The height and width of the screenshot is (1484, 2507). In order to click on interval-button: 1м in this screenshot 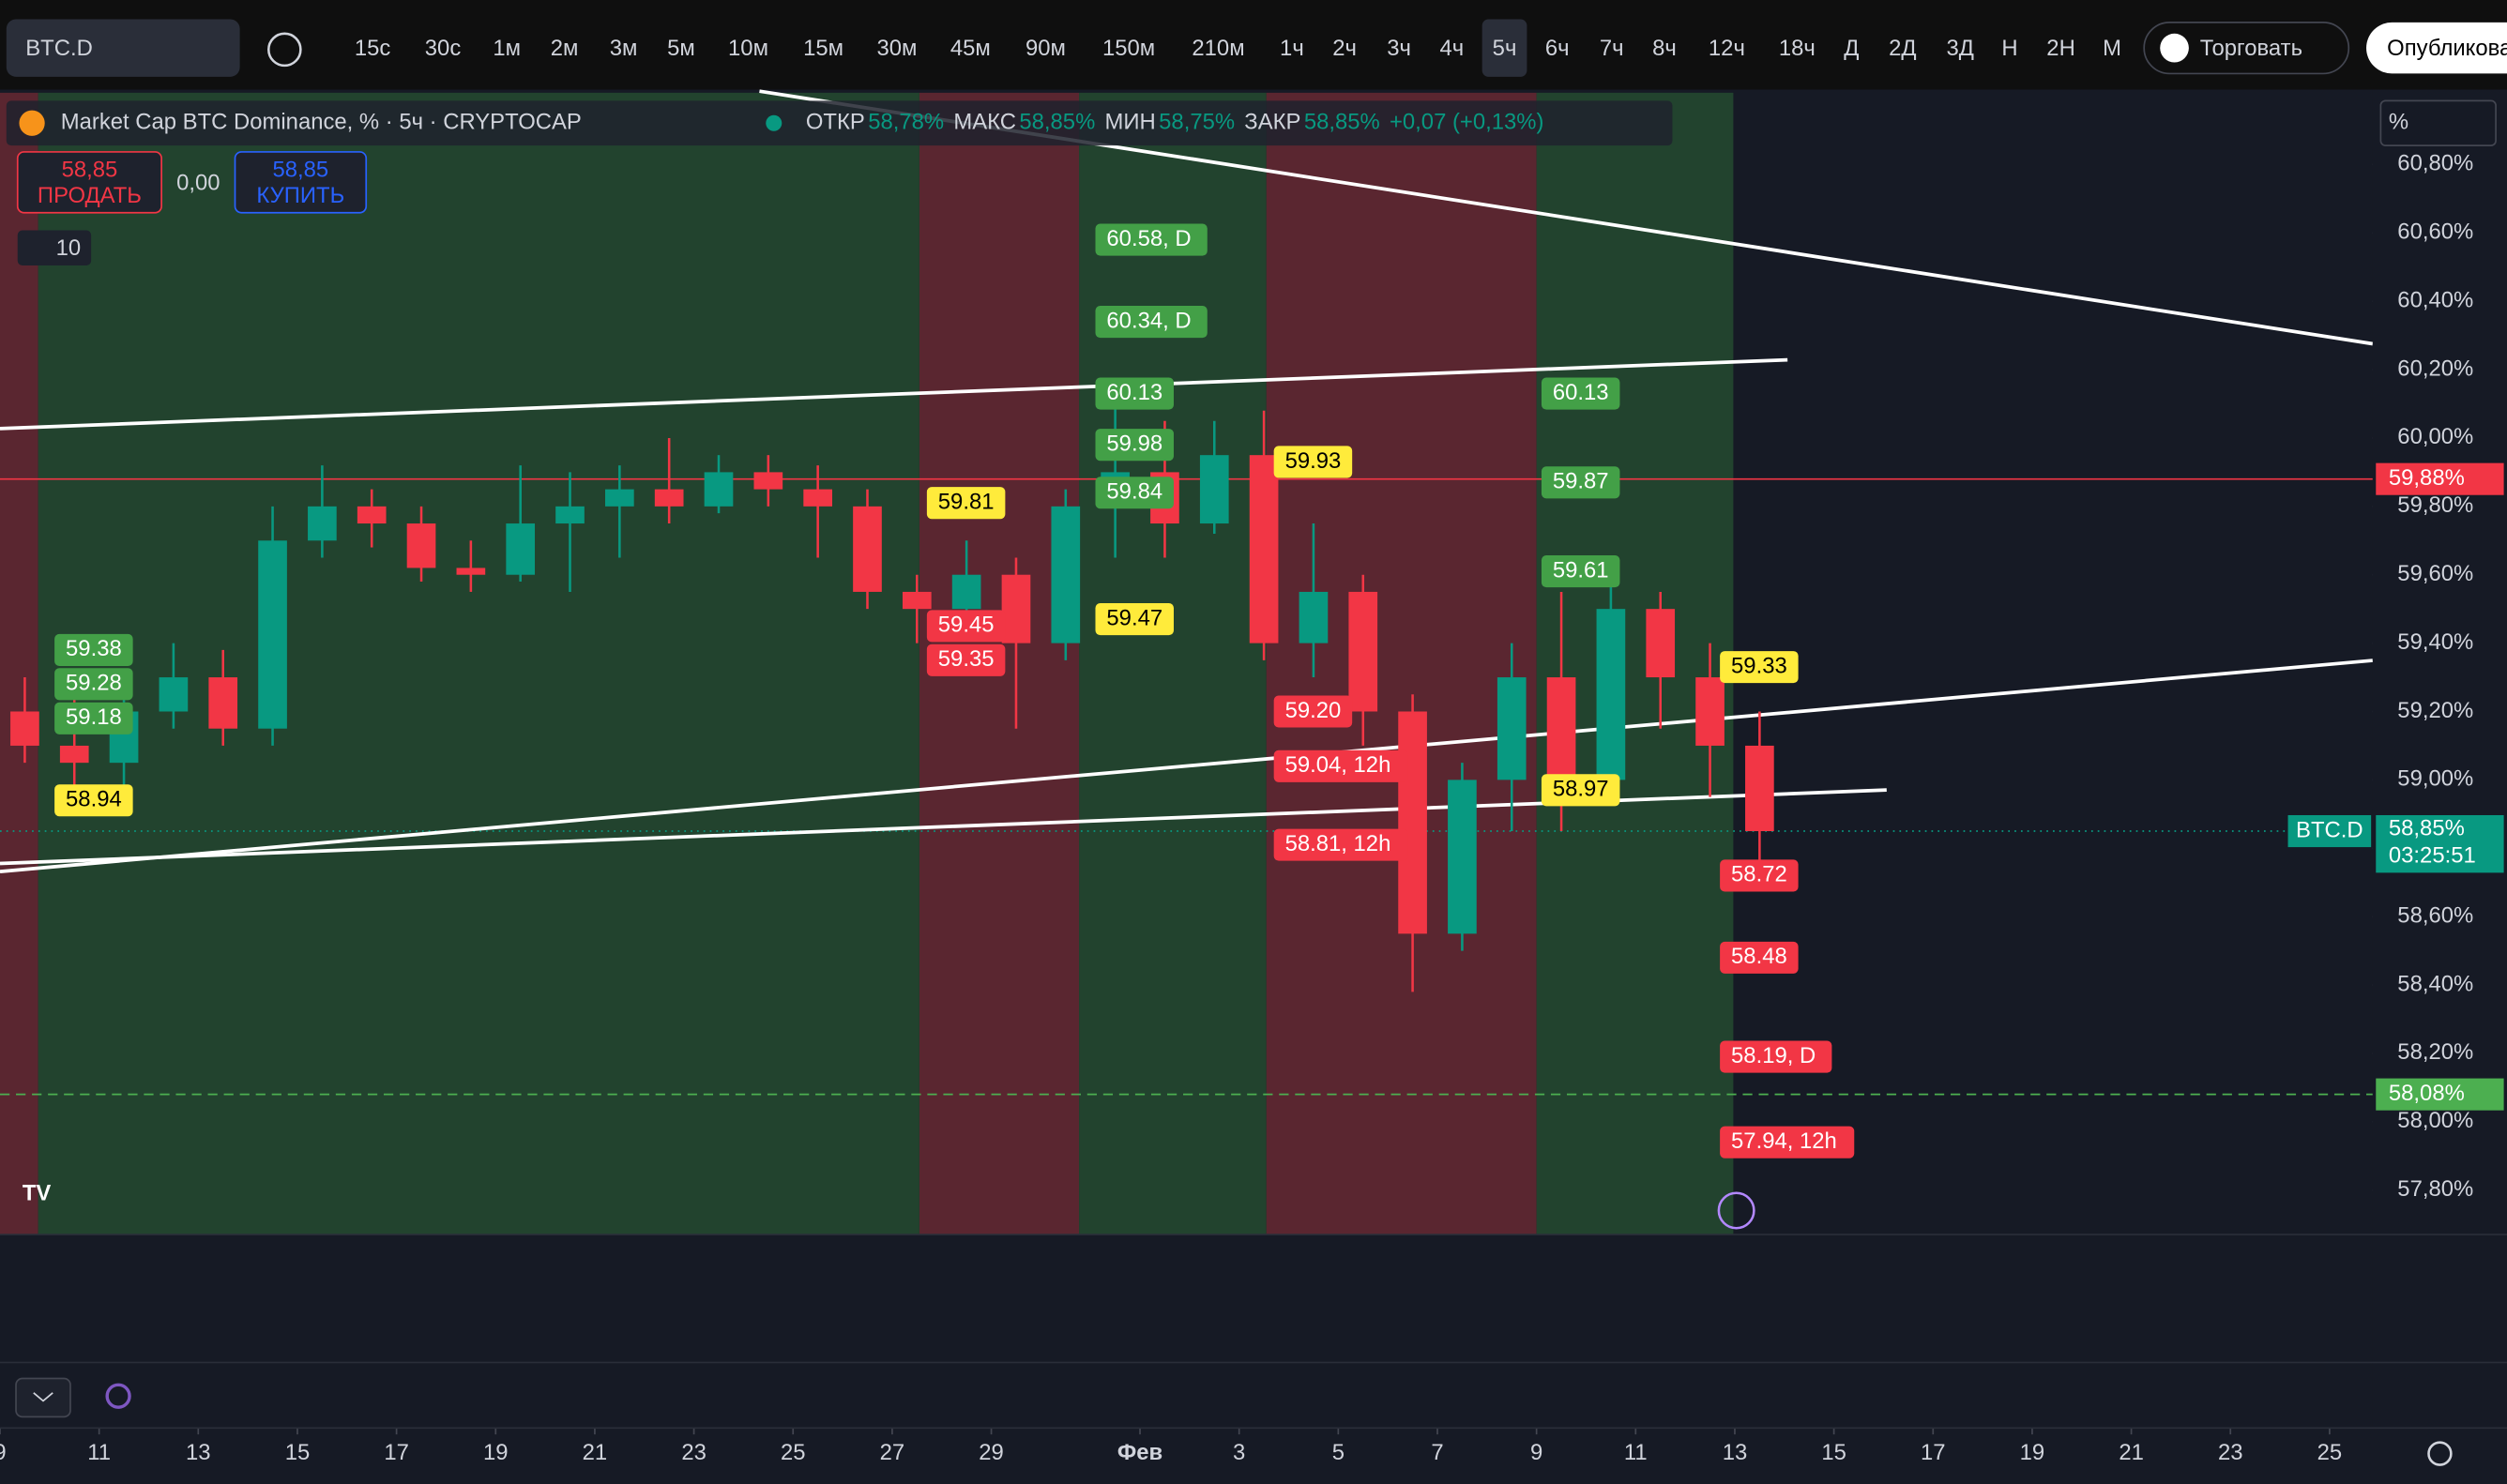, I will do `click(507, 49)`.